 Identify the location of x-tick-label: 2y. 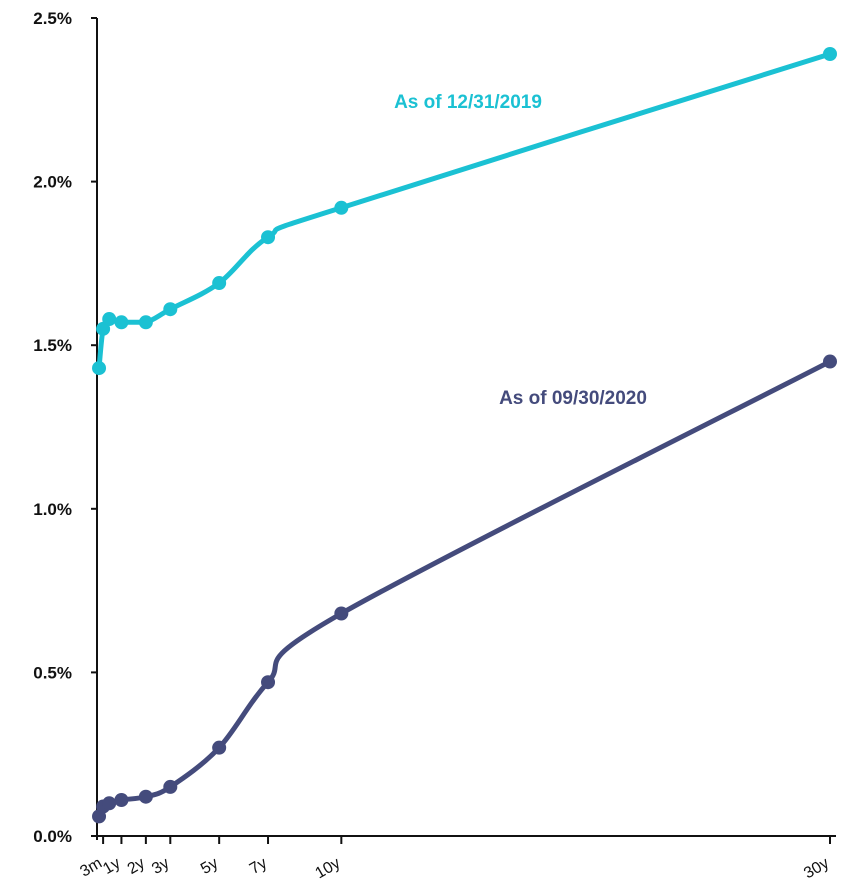
(136, 866).